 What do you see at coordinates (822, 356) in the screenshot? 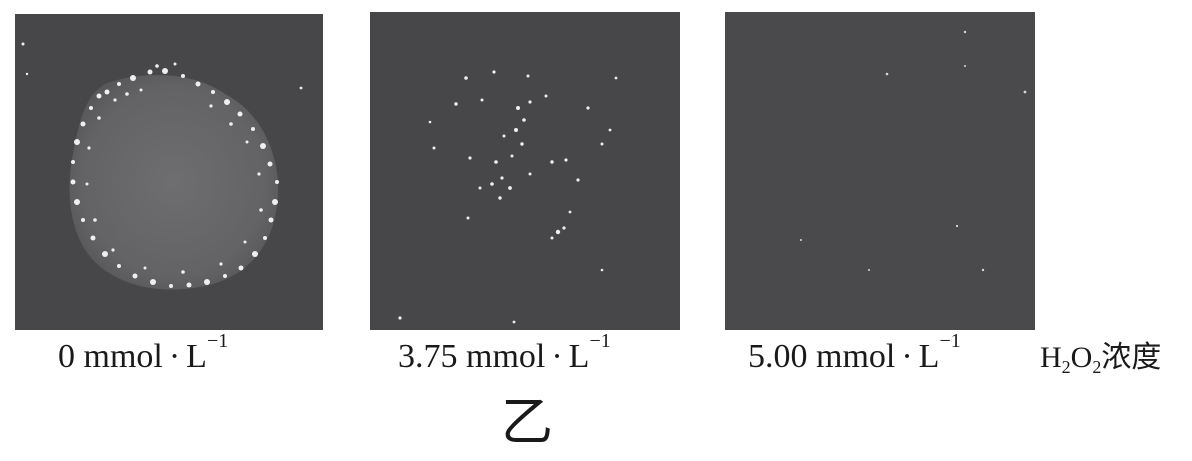
I see `caption-value: 5.00 mmol` at bounding box center [822, 356].